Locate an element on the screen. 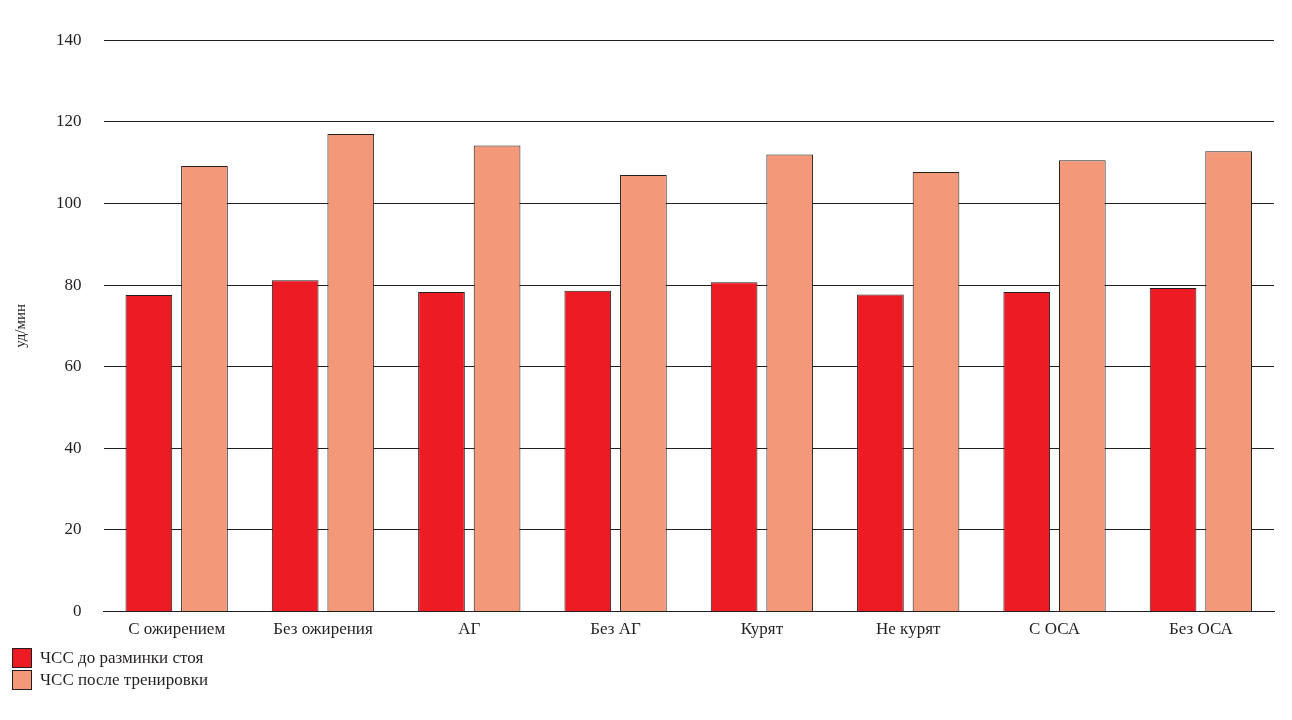  y-tick-label: 80 is located at coordinates (73, 284).